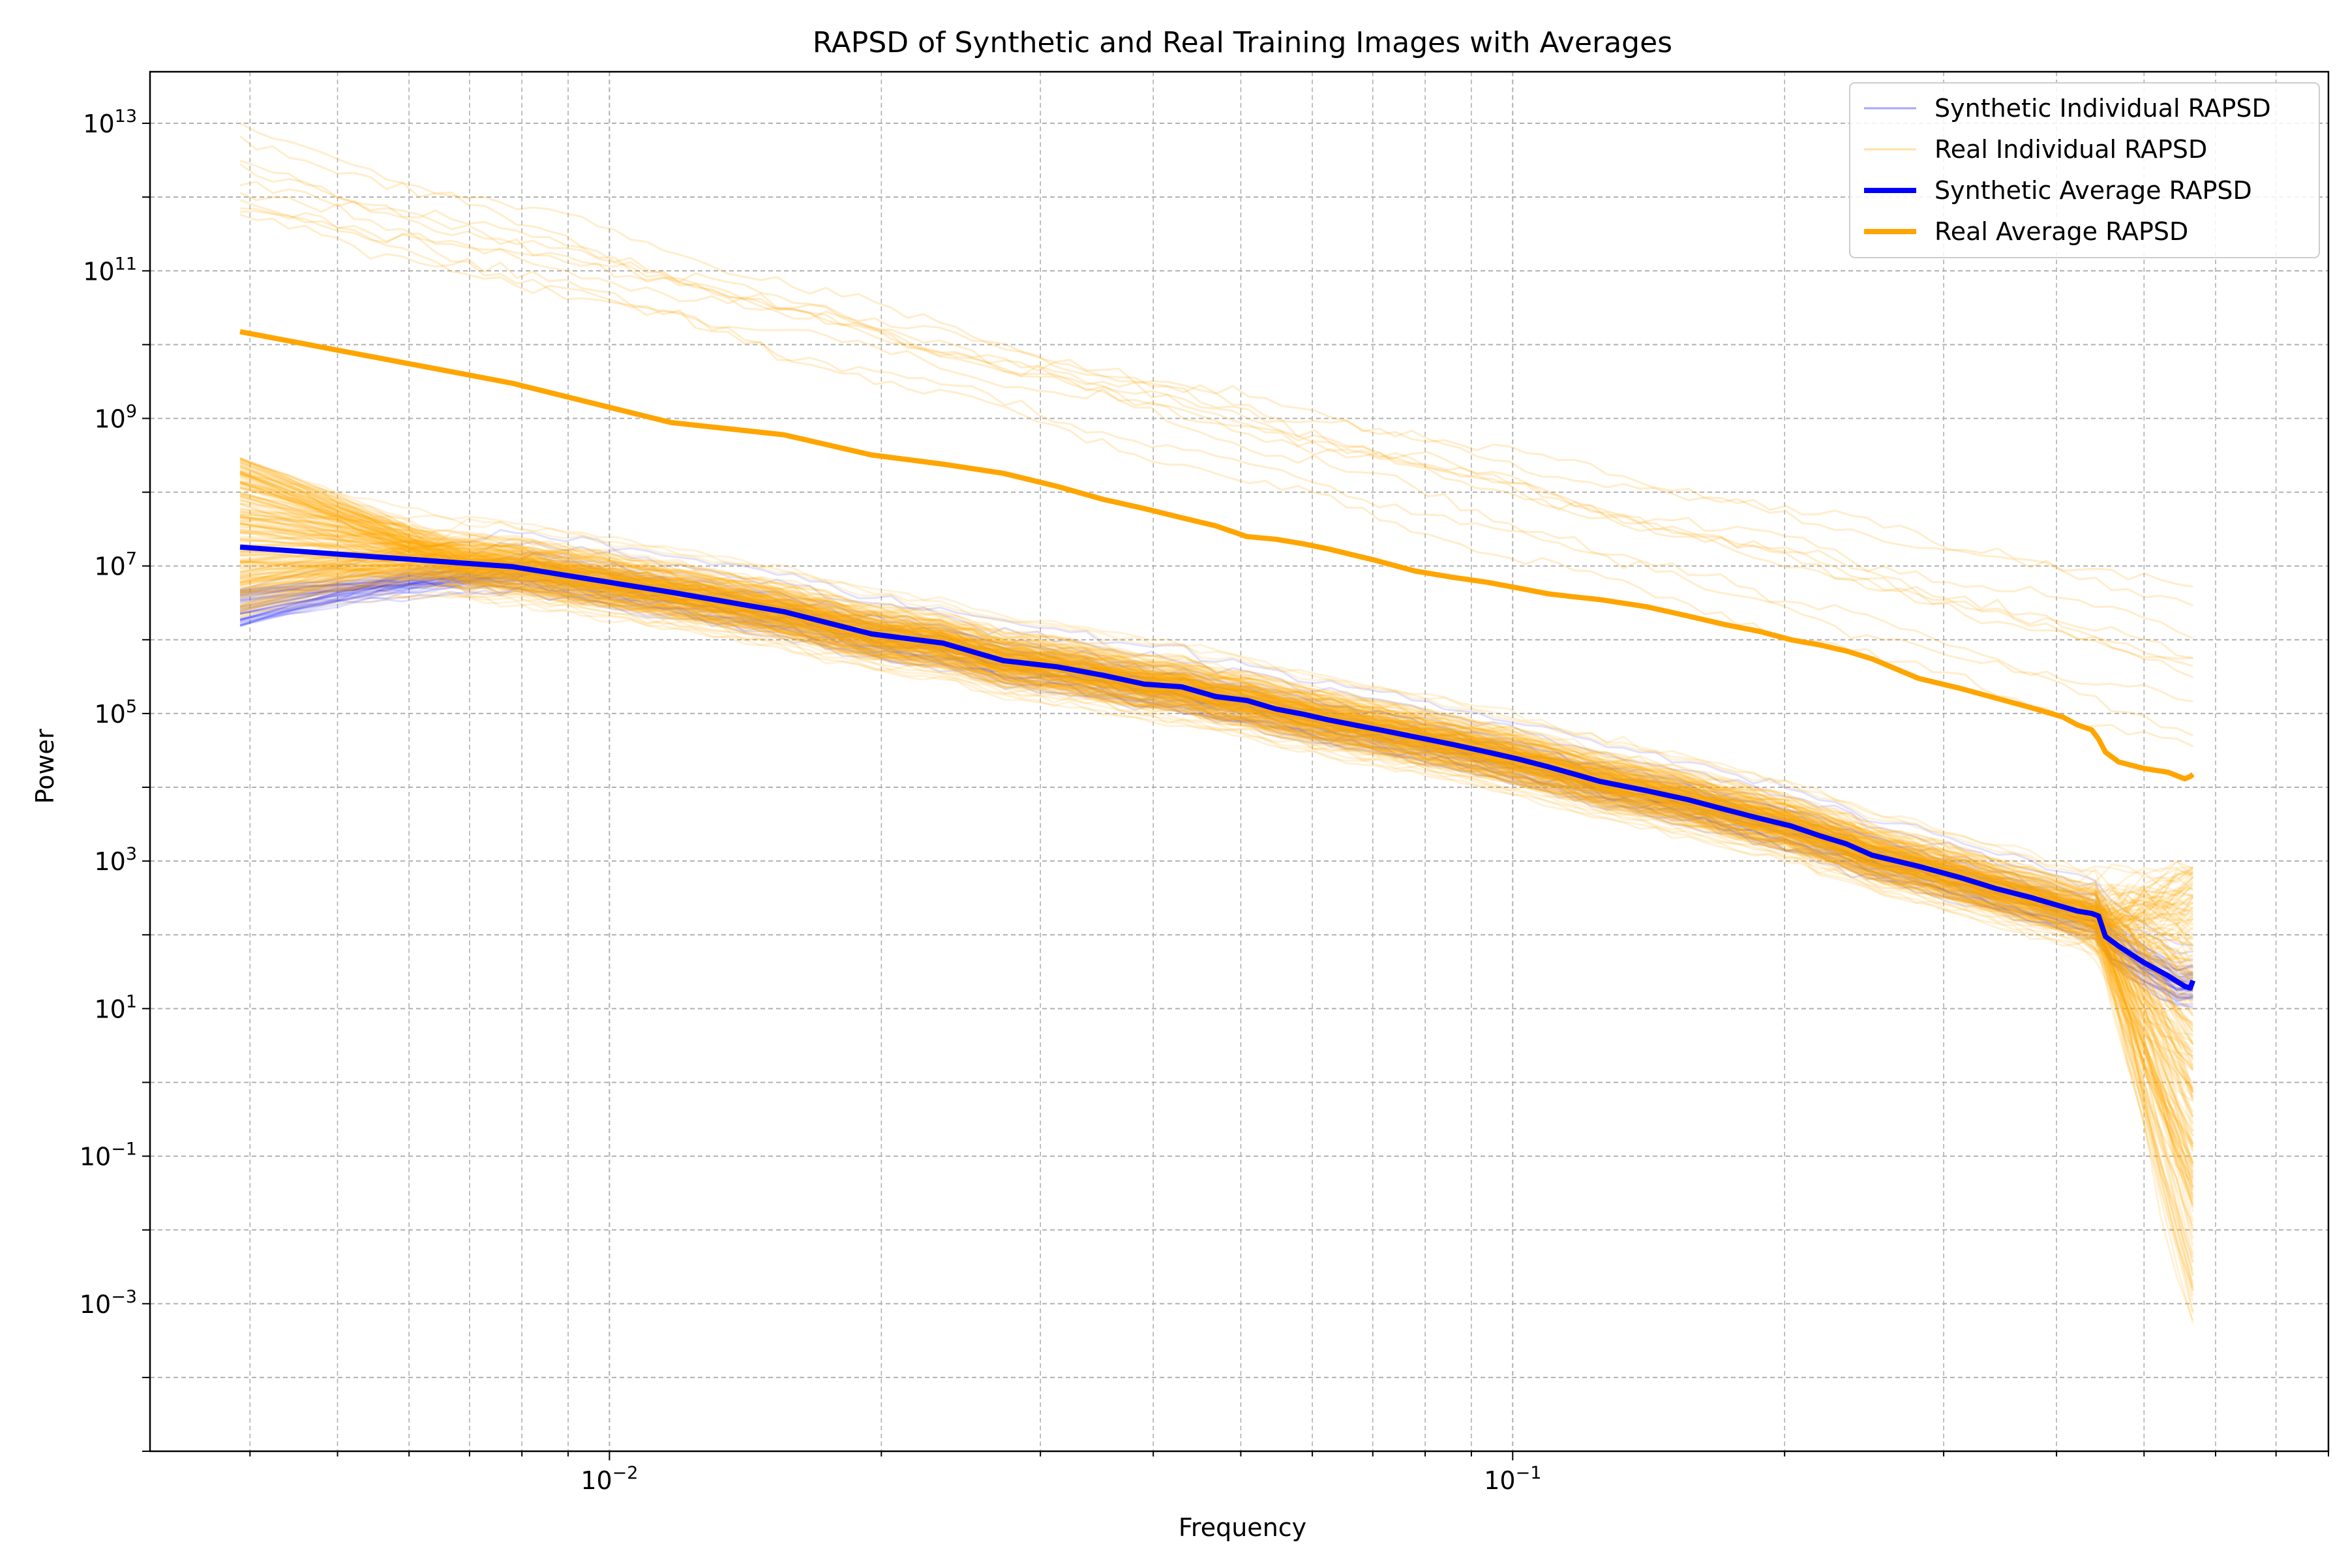 The image size is (2348, 1568). I want to click on y-tick-label: 10⁷, so click(115, 565).